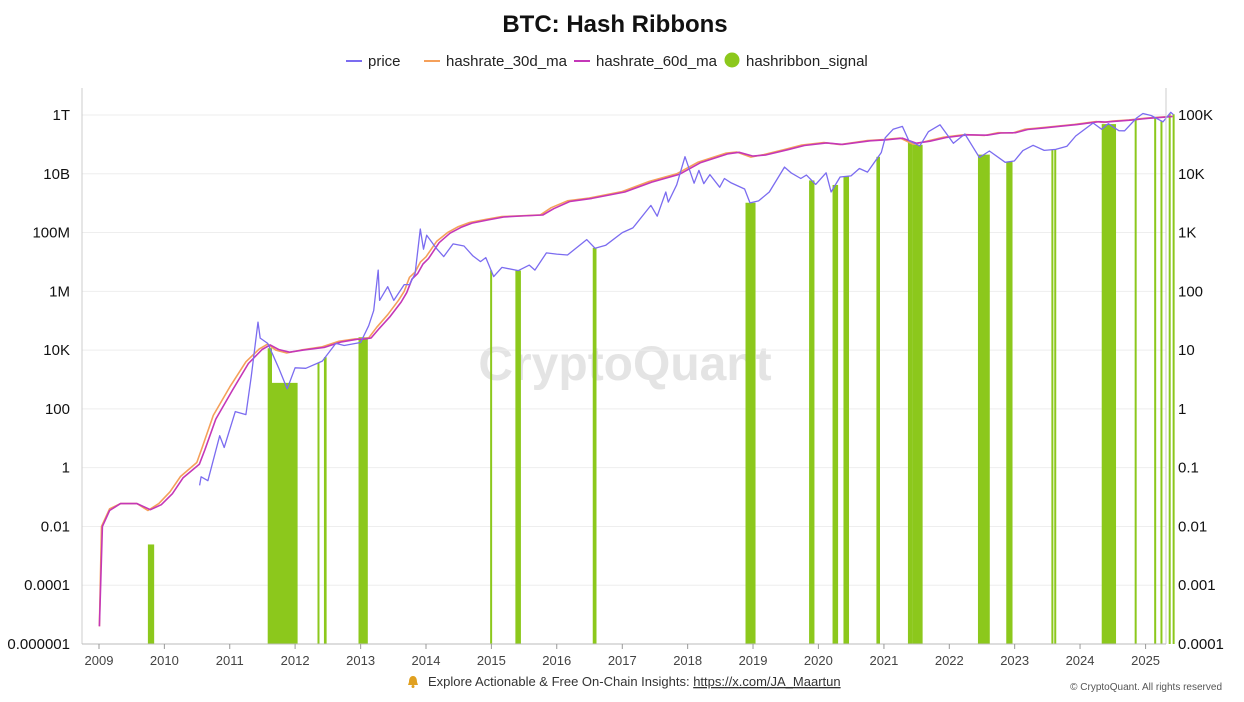 The image size is (1244, 702). I want to click on x-tick-label: 2021, so click(883, 660).